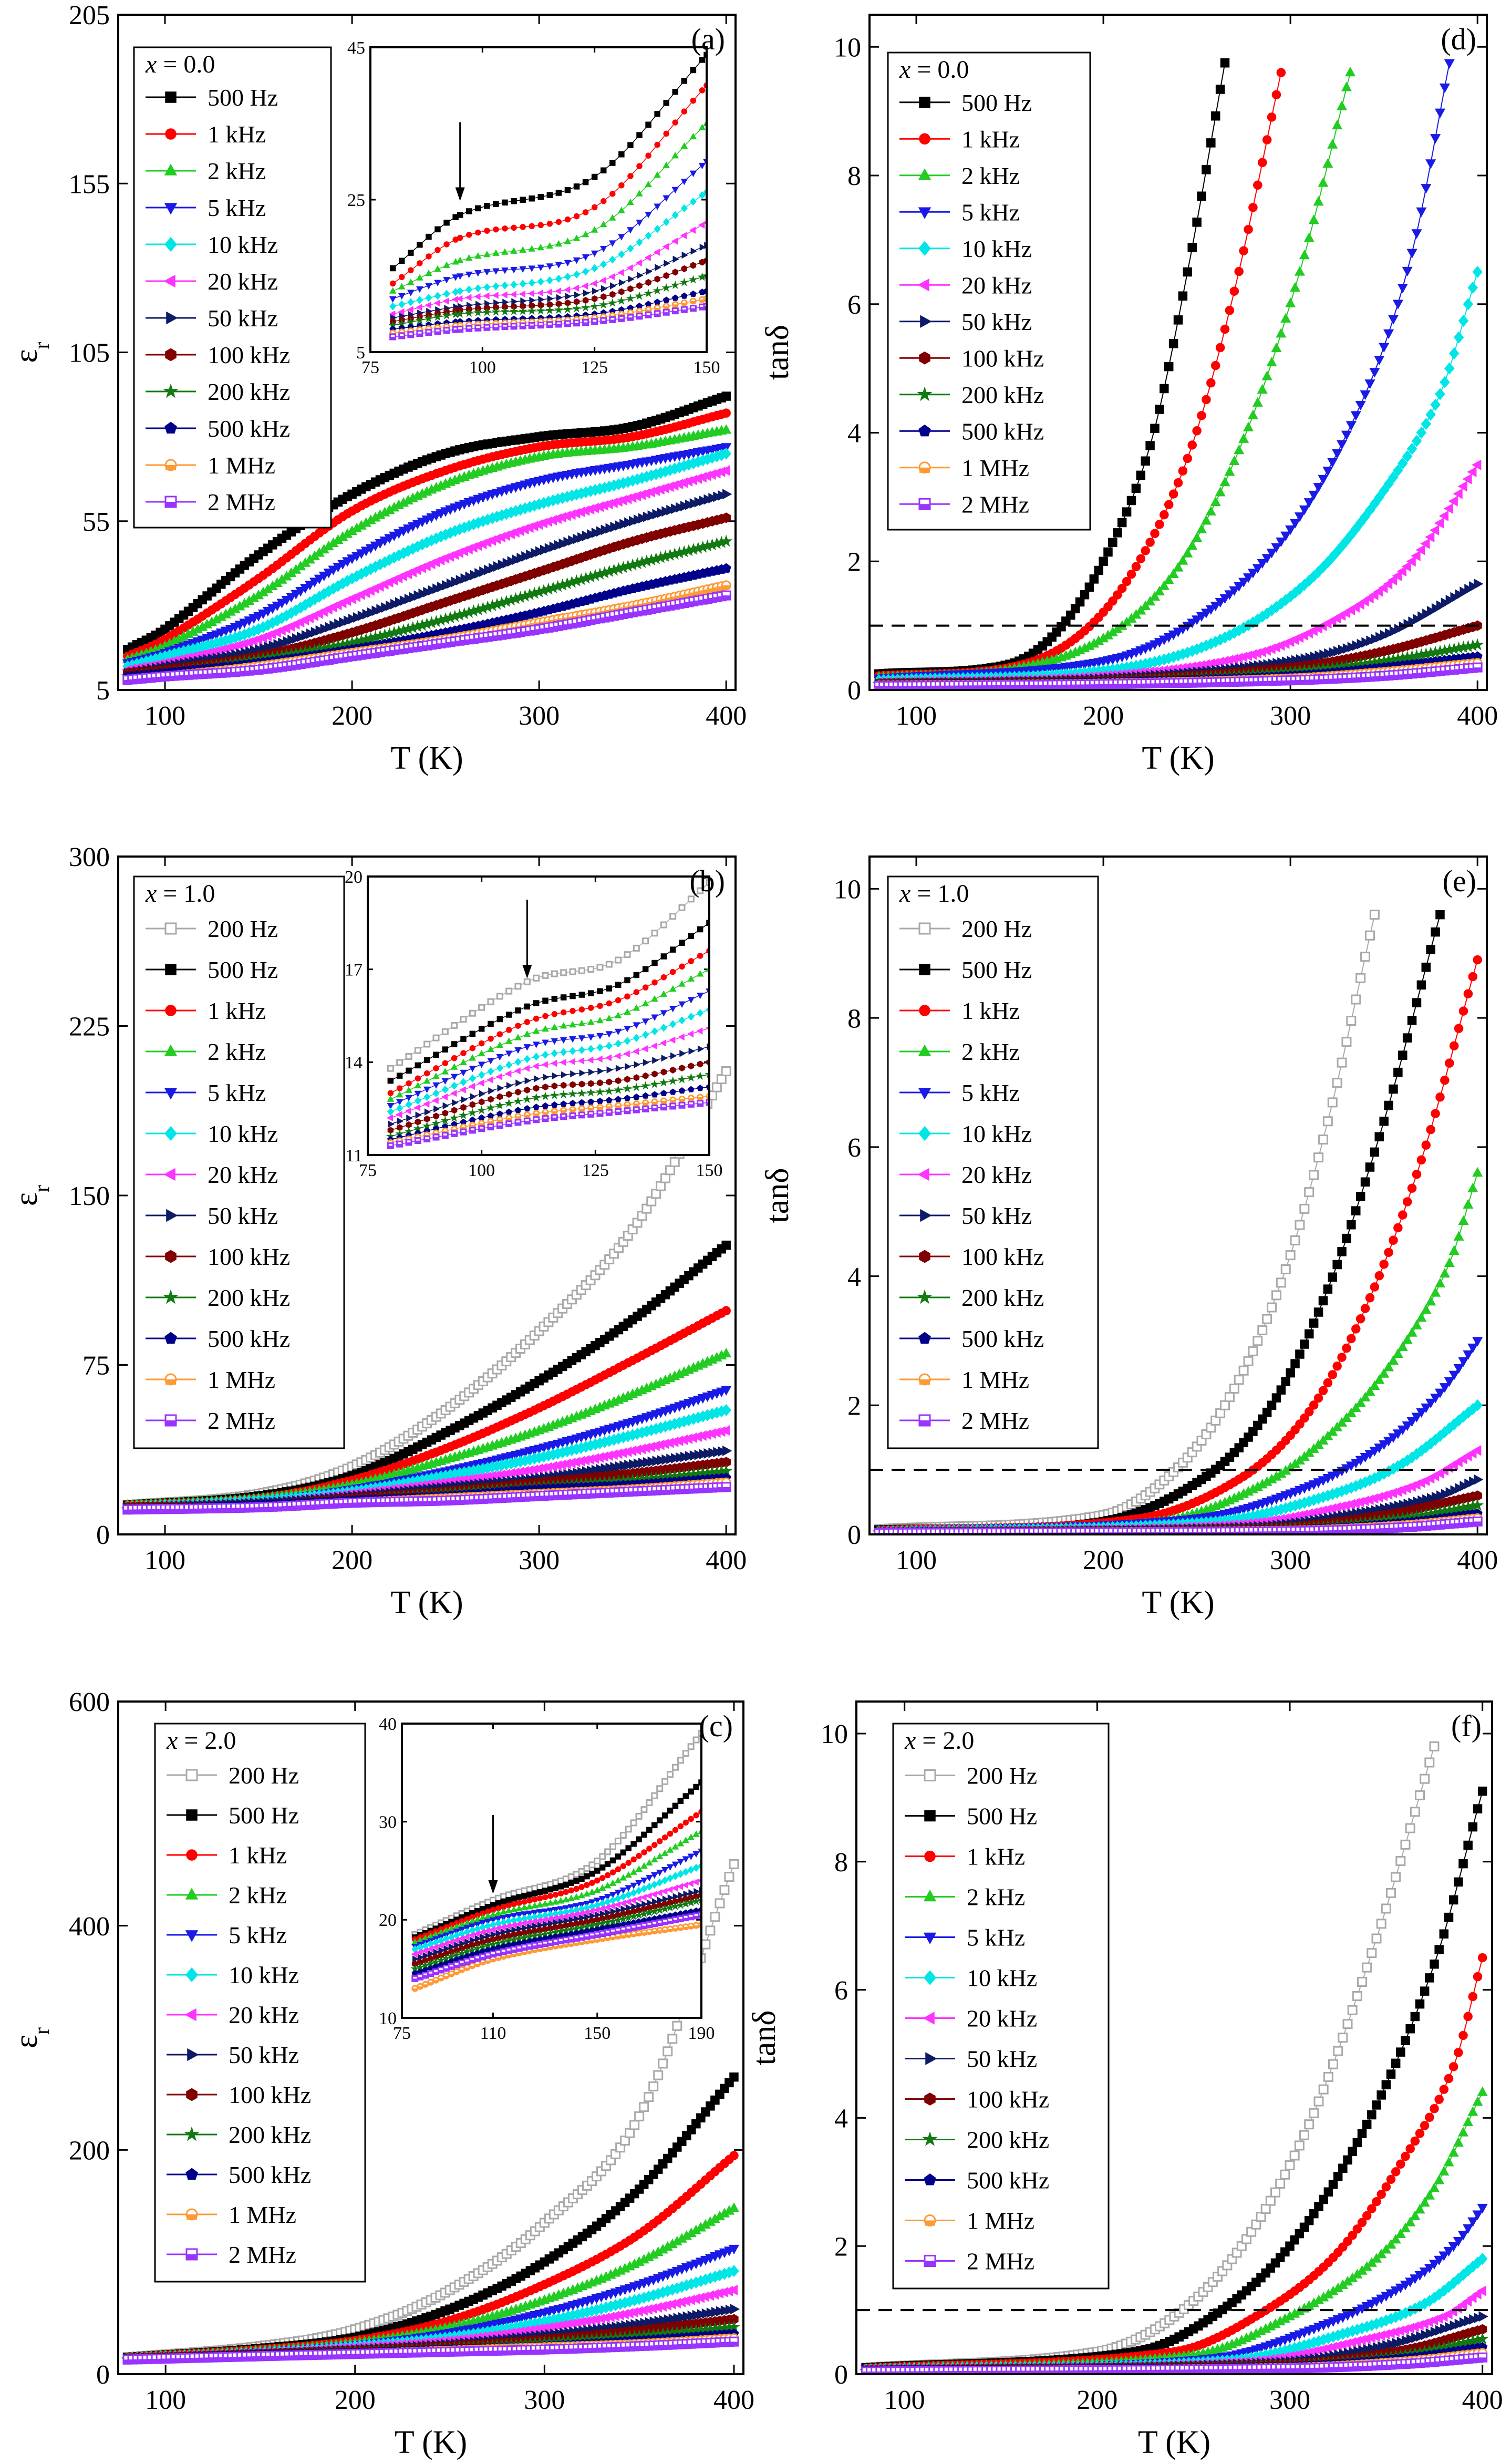 Image resolution: width=1511 pixels, height=2464 pixels. I want to click on series-group, so click(547, 1014).